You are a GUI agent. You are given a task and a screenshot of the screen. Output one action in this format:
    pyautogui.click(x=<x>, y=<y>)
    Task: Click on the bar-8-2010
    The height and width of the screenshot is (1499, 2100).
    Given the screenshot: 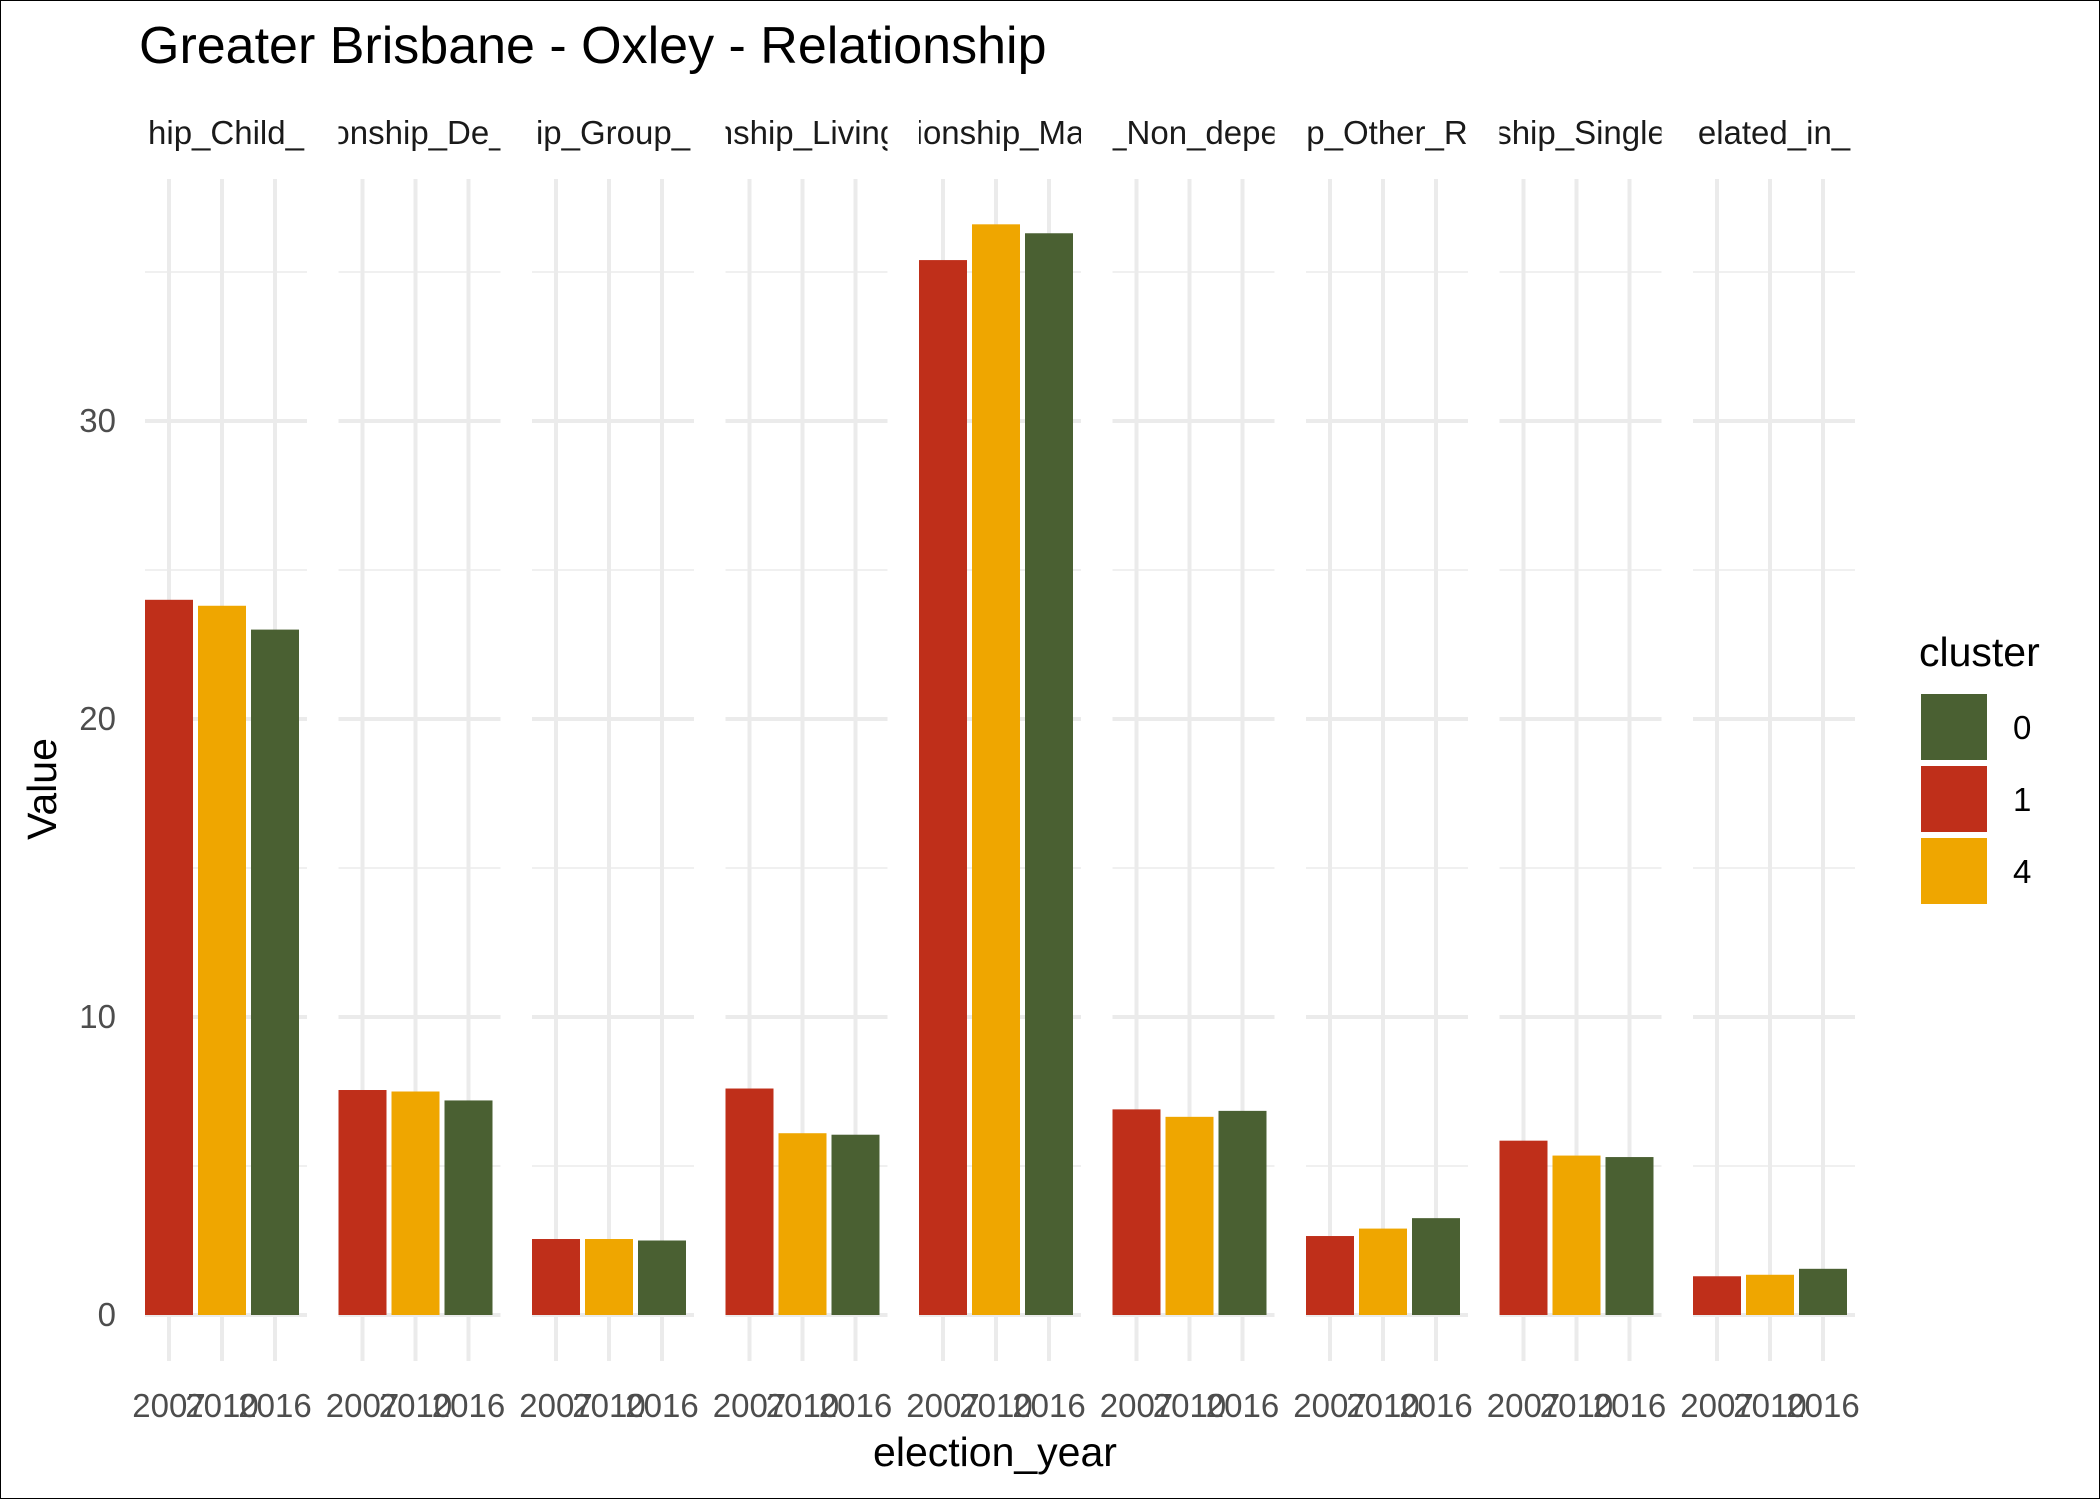 What is the action you would take?
    pyautogui.click(x=1576, y=1235)
    